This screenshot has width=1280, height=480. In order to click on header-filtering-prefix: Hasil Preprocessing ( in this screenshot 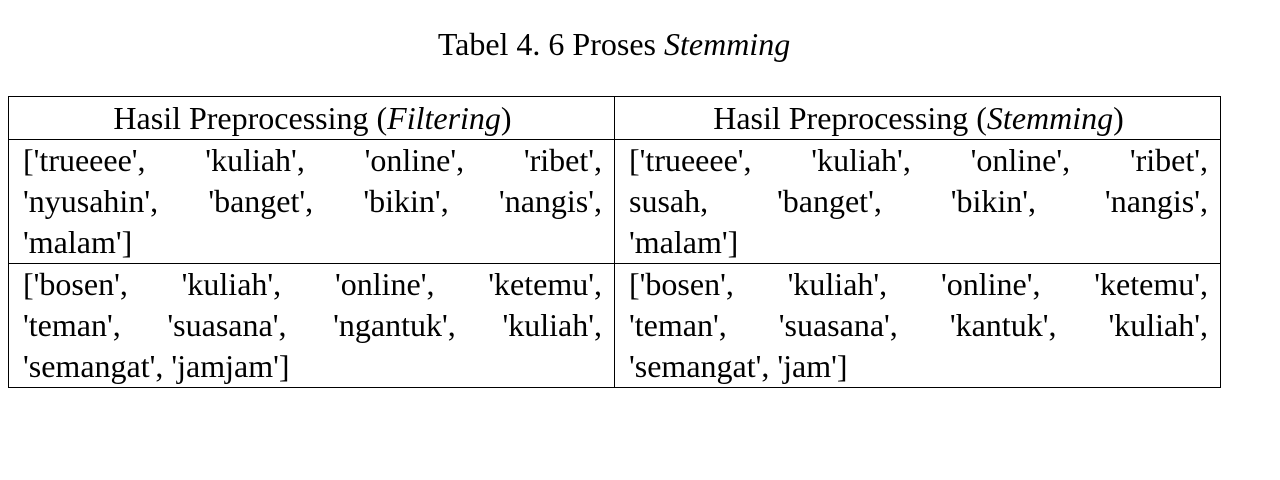, I will do `click(250, 118)`.